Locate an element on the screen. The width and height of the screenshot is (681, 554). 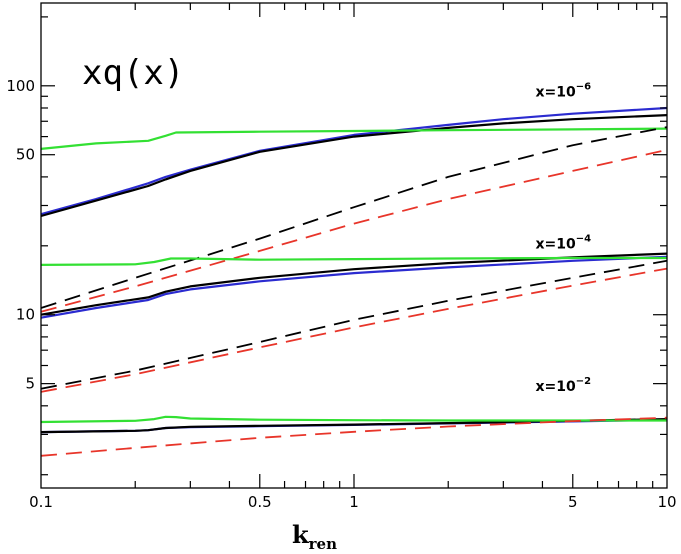
x-axis-label: kren is located at coordinates (314, 536).